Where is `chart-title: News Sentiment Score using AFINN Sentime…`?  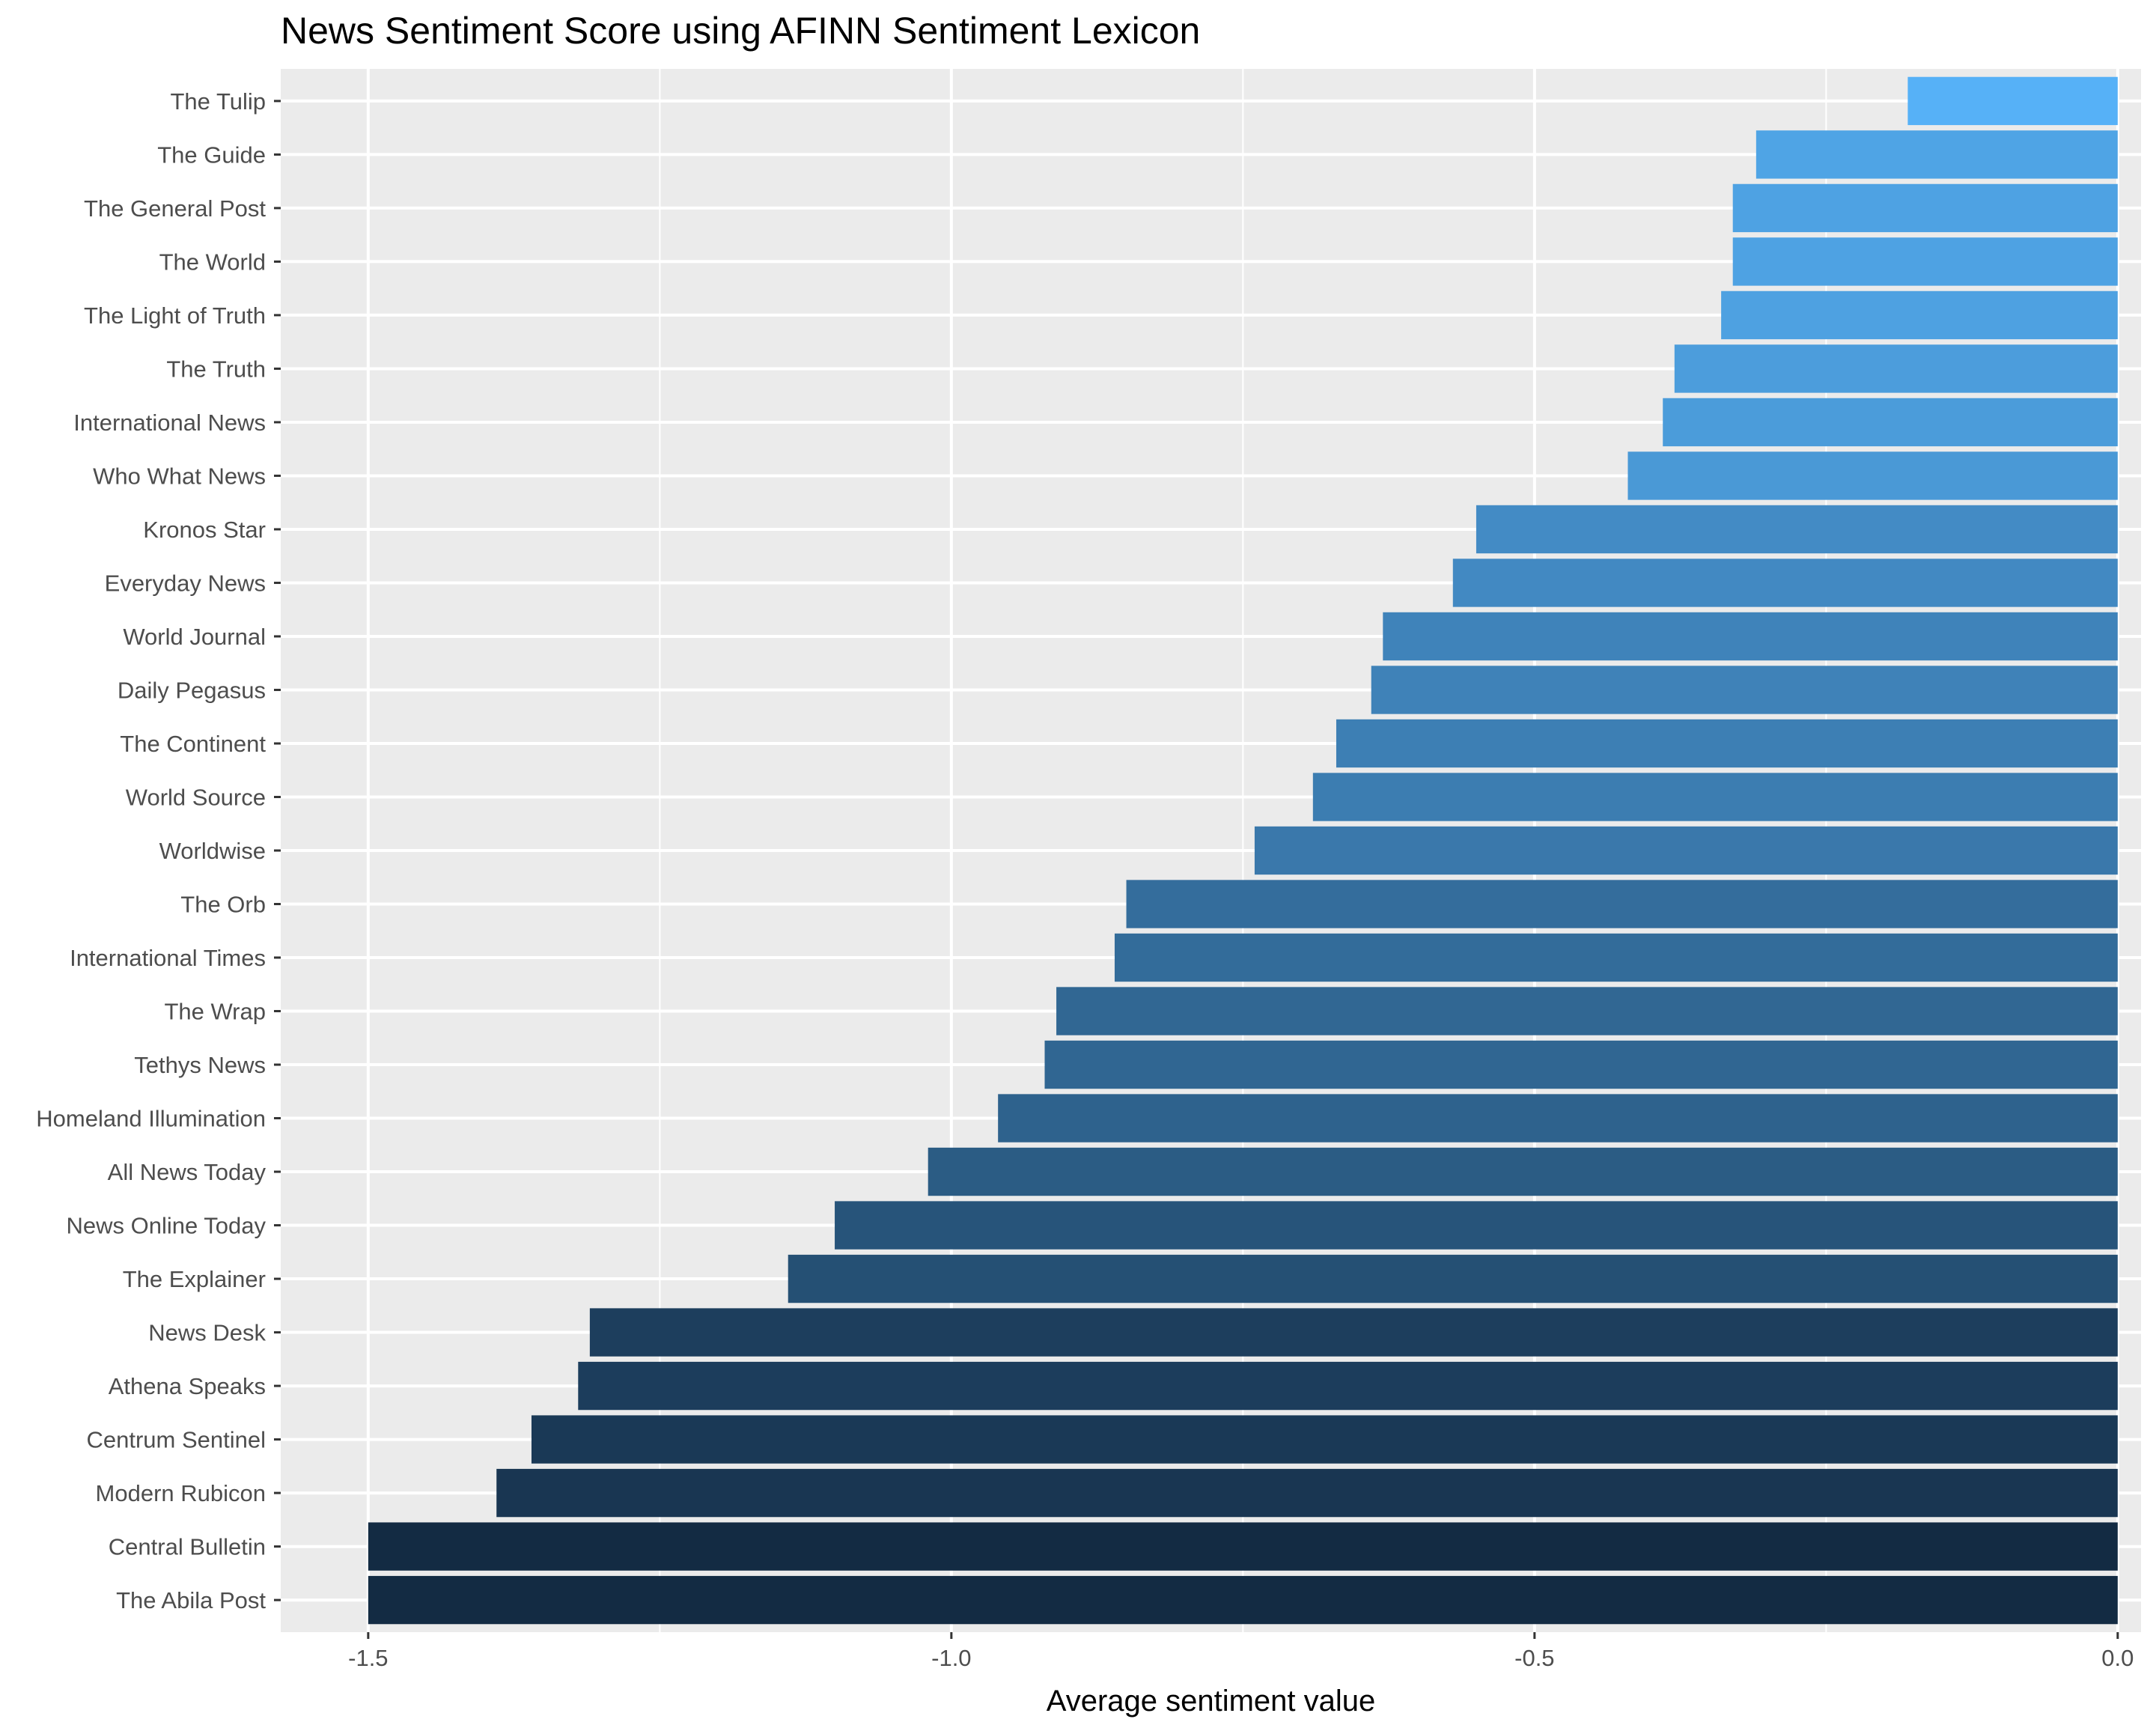 chart-title: News Sentiment Score using AFINN Sentime… is located at coordinates (740, 31).